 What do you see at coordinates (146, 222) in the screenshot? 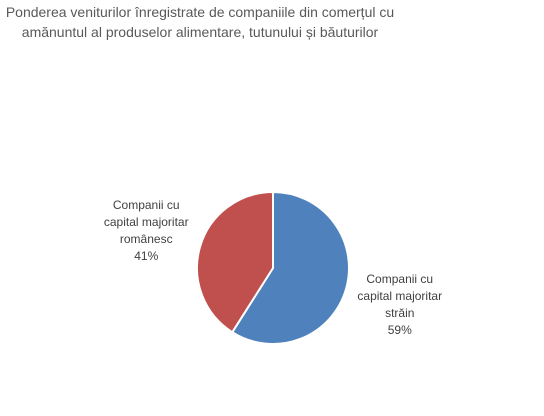
I see `slice-name: Companii cu capital majoritar românesc` at bounding box center [146, 222].